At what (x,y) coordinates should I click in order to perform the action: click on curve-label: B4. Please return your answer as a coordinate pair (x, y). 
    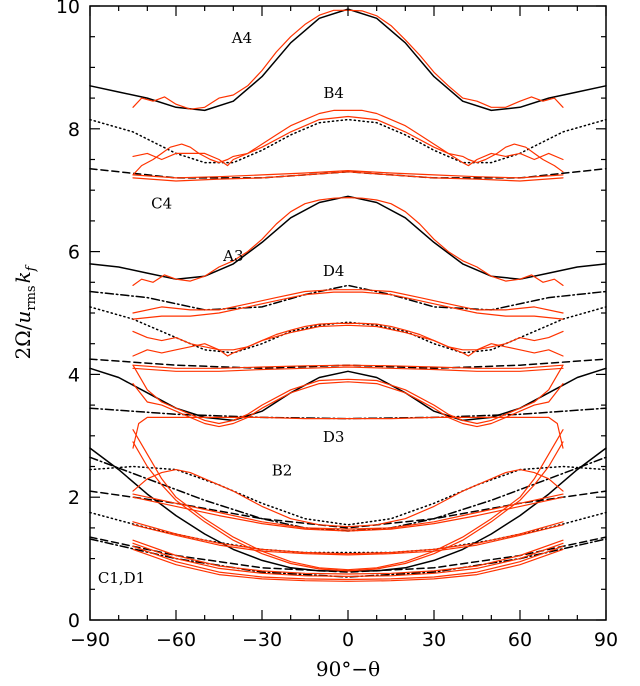
    Looking at the image, I should click on (333, 93).